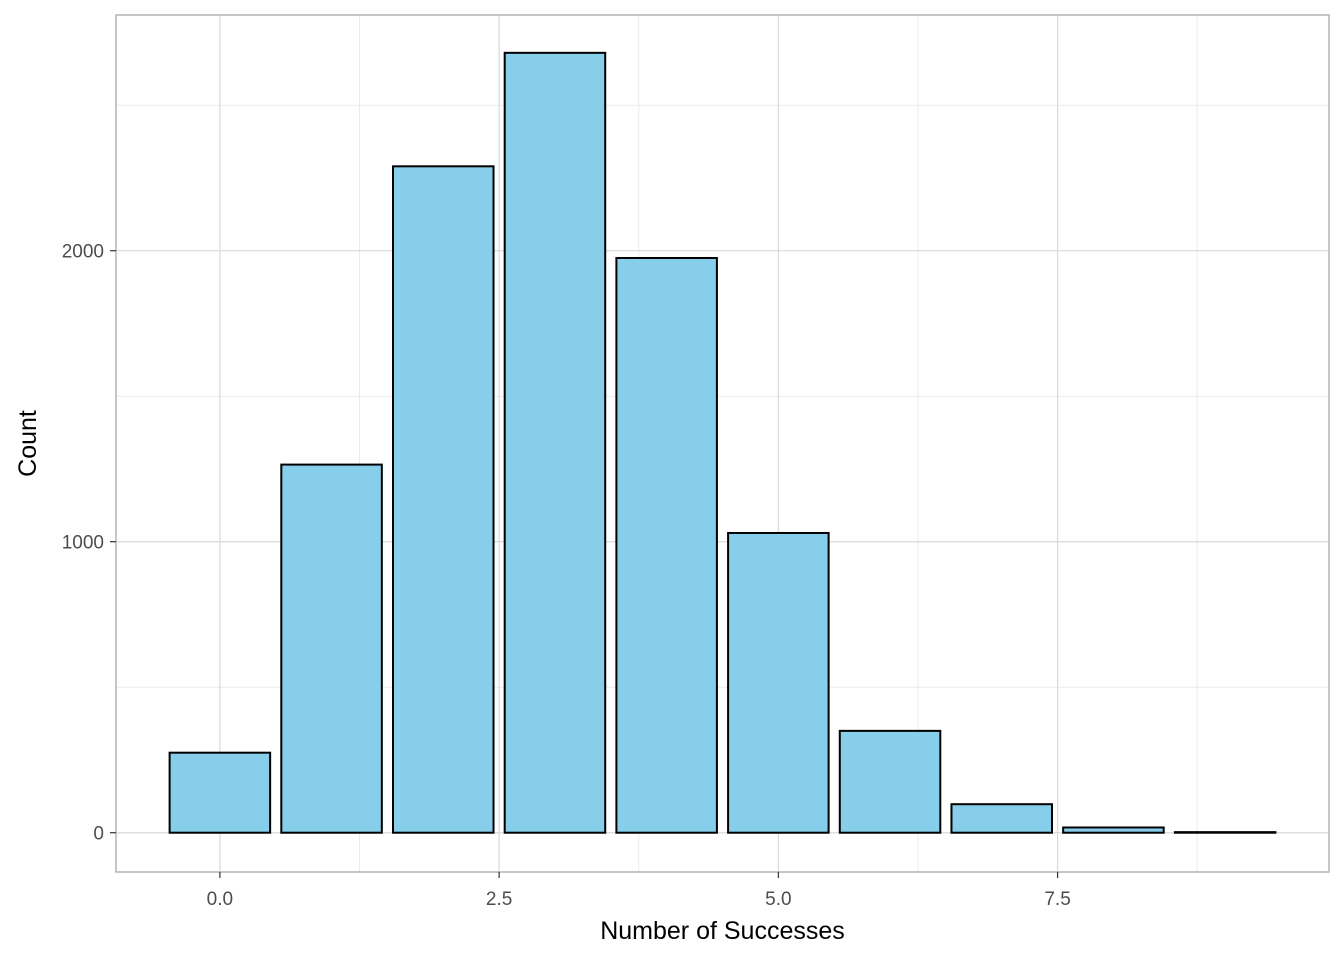 The height and width of the screenshot is (960, 1344). I want to click on x-axis-title: Number of Successes, so click(722, 931).